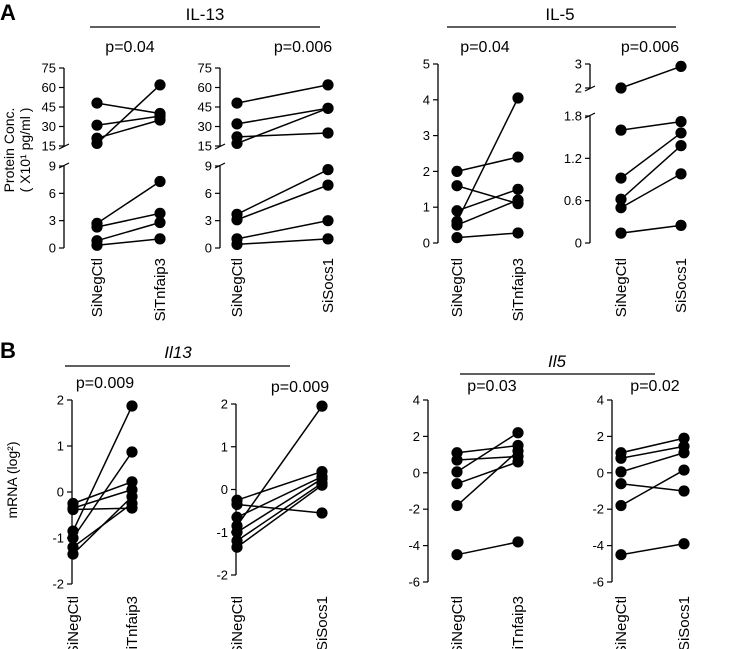  Describe the element at coordinates (518, 289) in the screenshot. I see `x-category-label: SiTnfaip3` at that location.